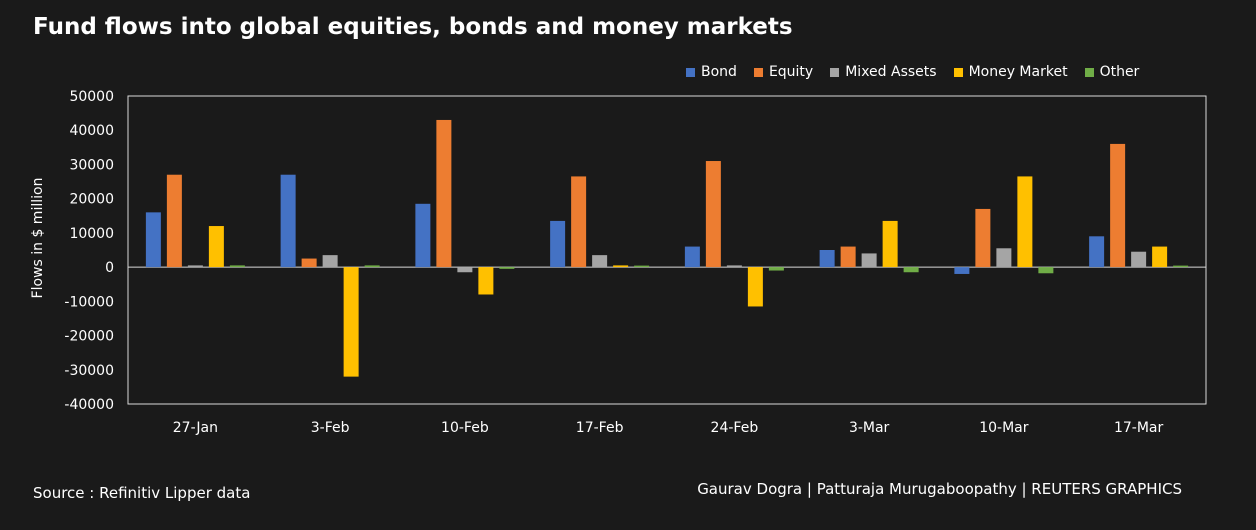  I want to click on legend-item-equity: Equity, so click(783, 72).